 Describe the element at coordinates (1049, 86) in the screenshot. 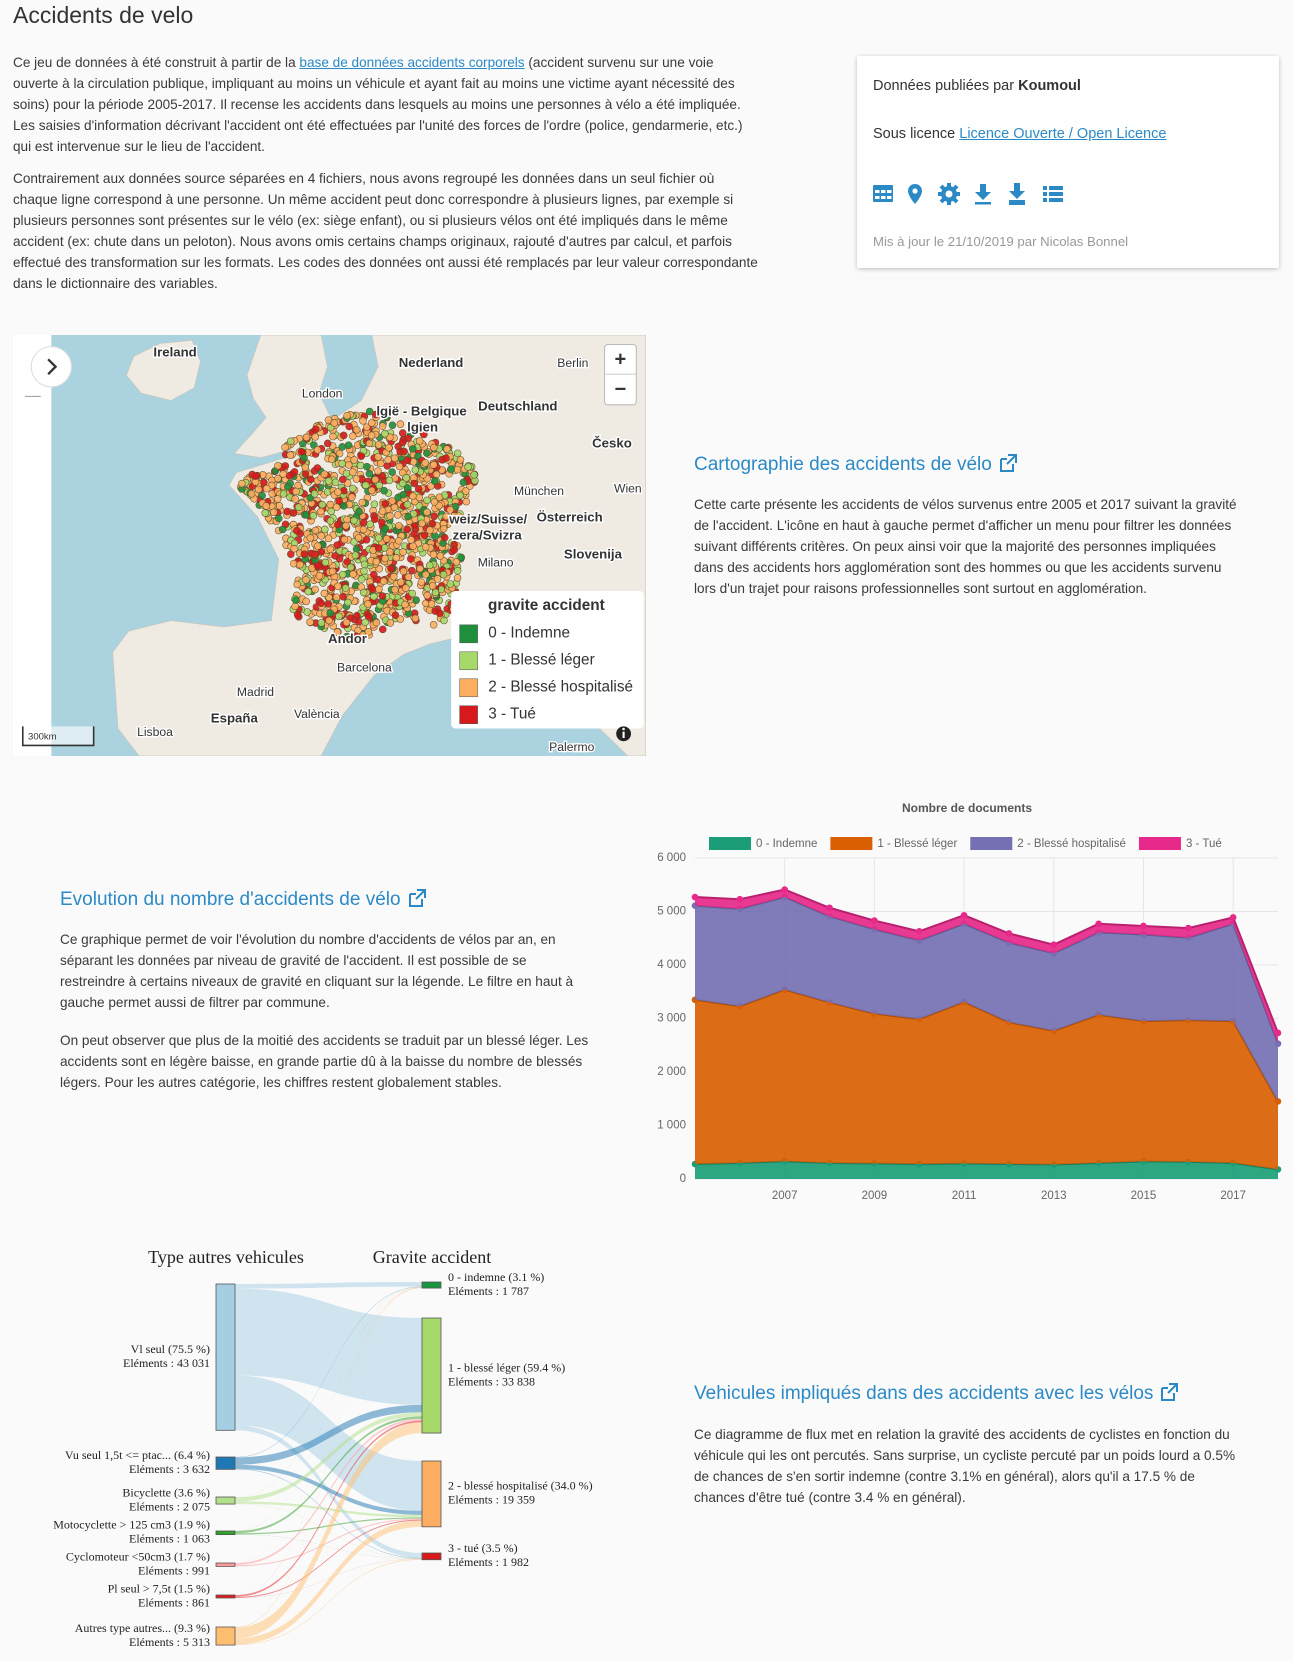

I see `publisher: Koumoul` at that location.